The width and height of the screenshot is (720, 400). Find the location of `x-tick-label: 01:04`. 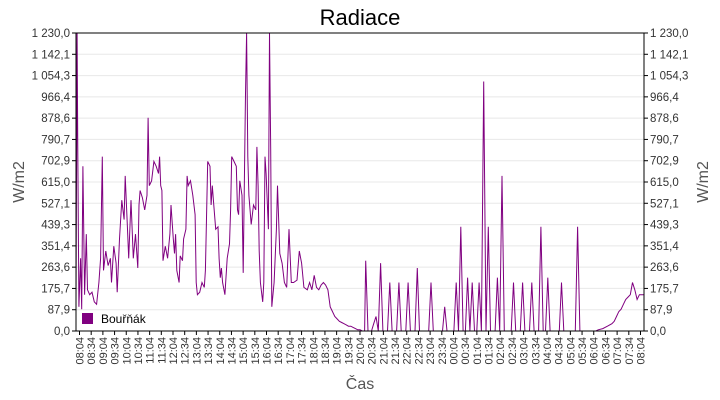

x-tick-label: 01:04 is located at coordinates (478, 351).